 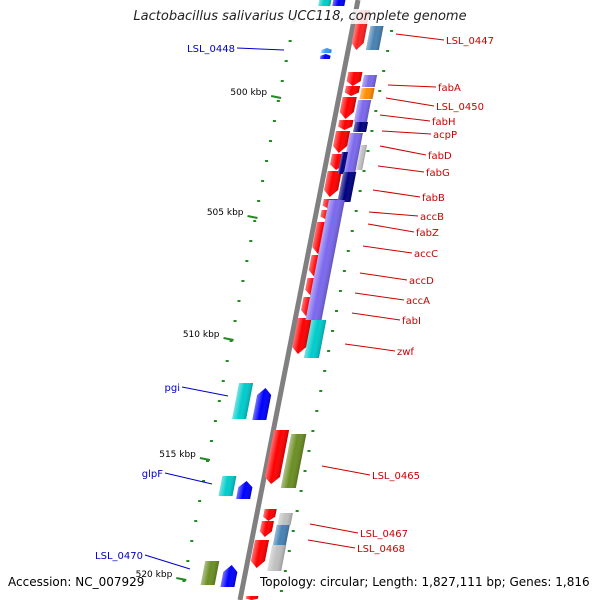 I want to click on forward-gene-label: fabZ, so click(x=427, y=233).